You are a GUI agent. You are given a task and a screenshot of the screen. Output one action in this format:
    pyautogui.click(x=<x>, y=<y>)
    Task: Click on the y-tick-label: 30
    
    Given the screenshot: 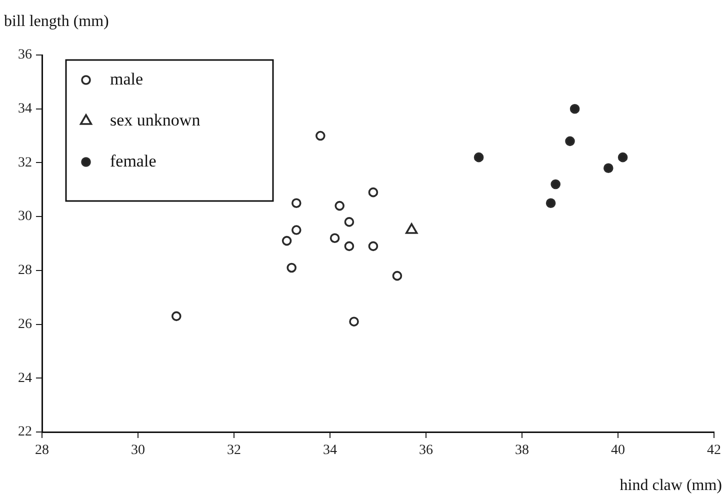 What is the action you would take?
    pyautogui.click(x=25, y=216)
    